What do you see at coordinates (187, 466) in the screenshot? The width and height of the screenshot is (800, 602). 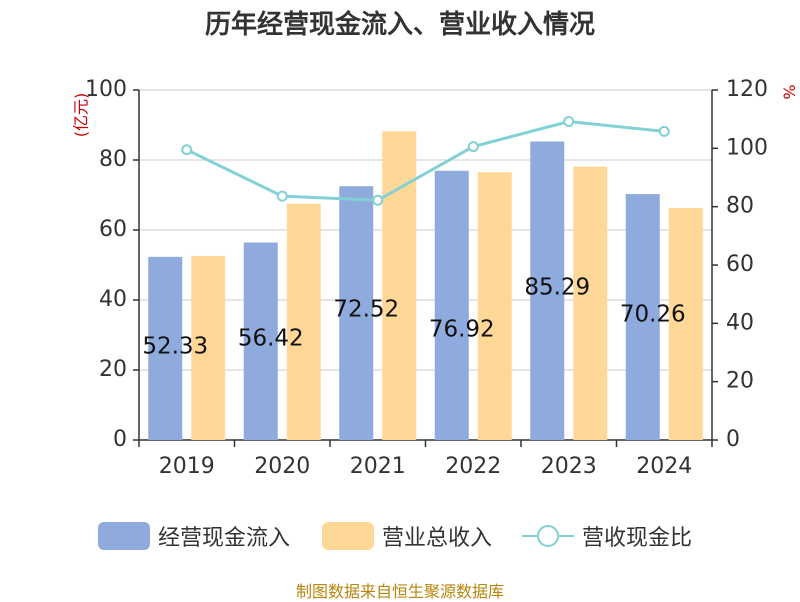 I see `x-tick-label: 2019` at bounding box center [187, 466].